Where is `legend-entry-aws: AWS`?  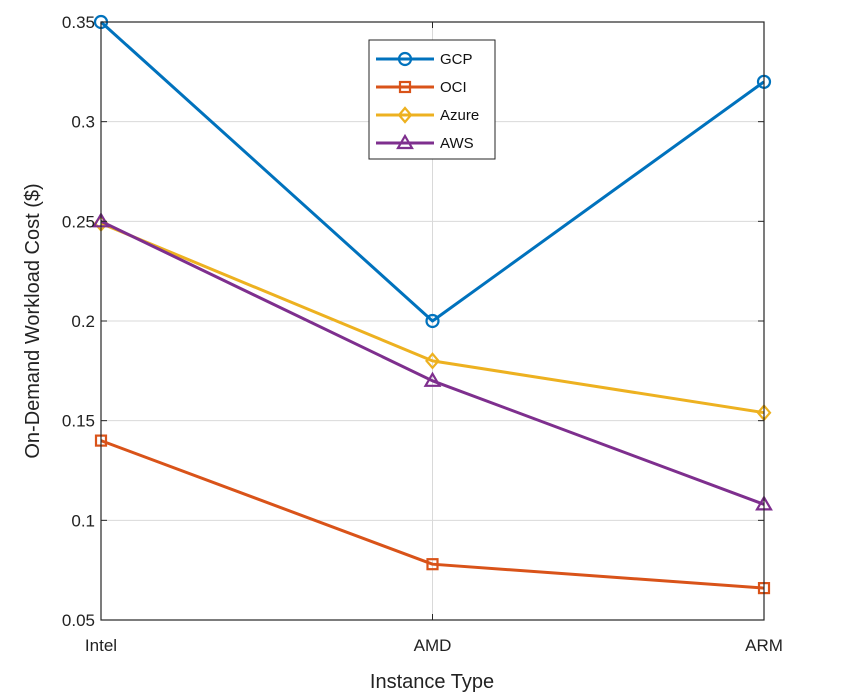
legend-entry-aws: AWS is located at coordinates (425, 142).